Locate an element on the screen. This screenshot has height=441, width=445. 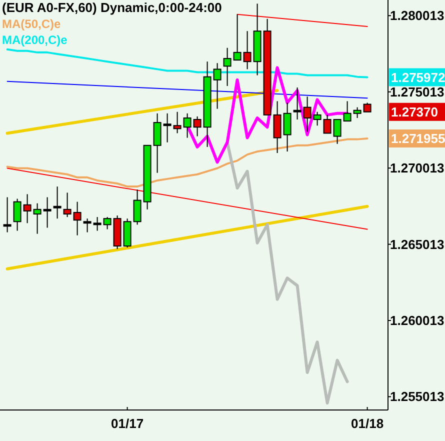
y-tick-label: 1.280013 is located at coordinates (417, 16).